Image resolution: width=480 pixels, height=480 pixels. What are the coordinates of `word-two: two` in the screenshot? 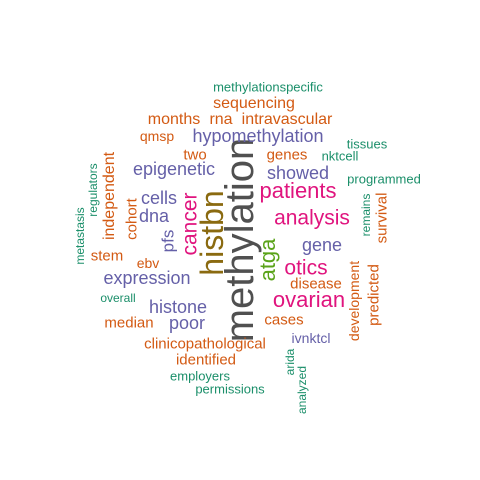 It's located at (195, 155).